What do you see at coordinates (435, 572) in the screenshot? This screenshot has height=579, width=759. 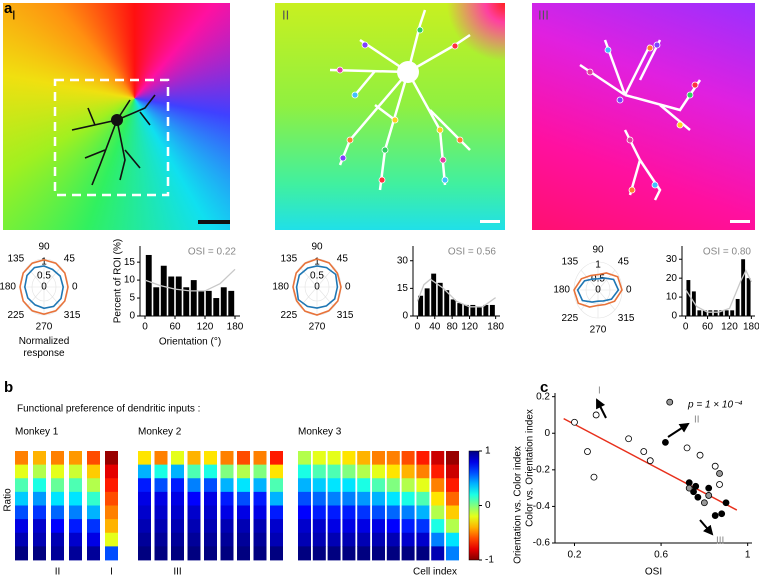 I see `x-axis-label: Cell index` at bounding box center [435, 572].